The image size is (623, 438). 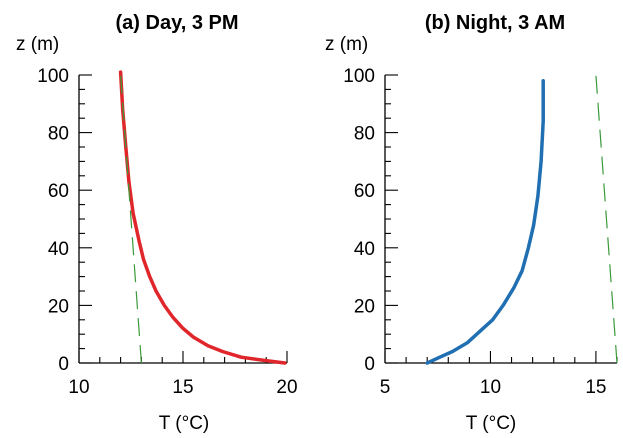 What do you see at coordinates (177, 23) in the screenshot?
I see `chart-title: (a) Day, 3 PM` at bounding box center [177, 23].